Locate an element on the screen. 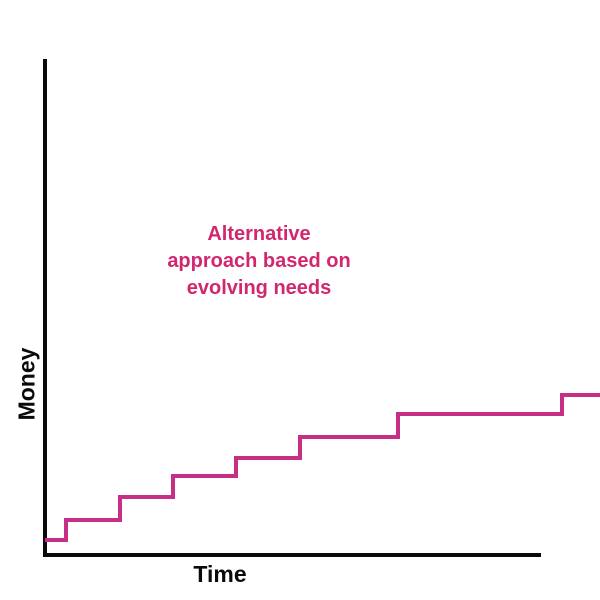  y-axis-label: Money is located at coordinates (26, 384).